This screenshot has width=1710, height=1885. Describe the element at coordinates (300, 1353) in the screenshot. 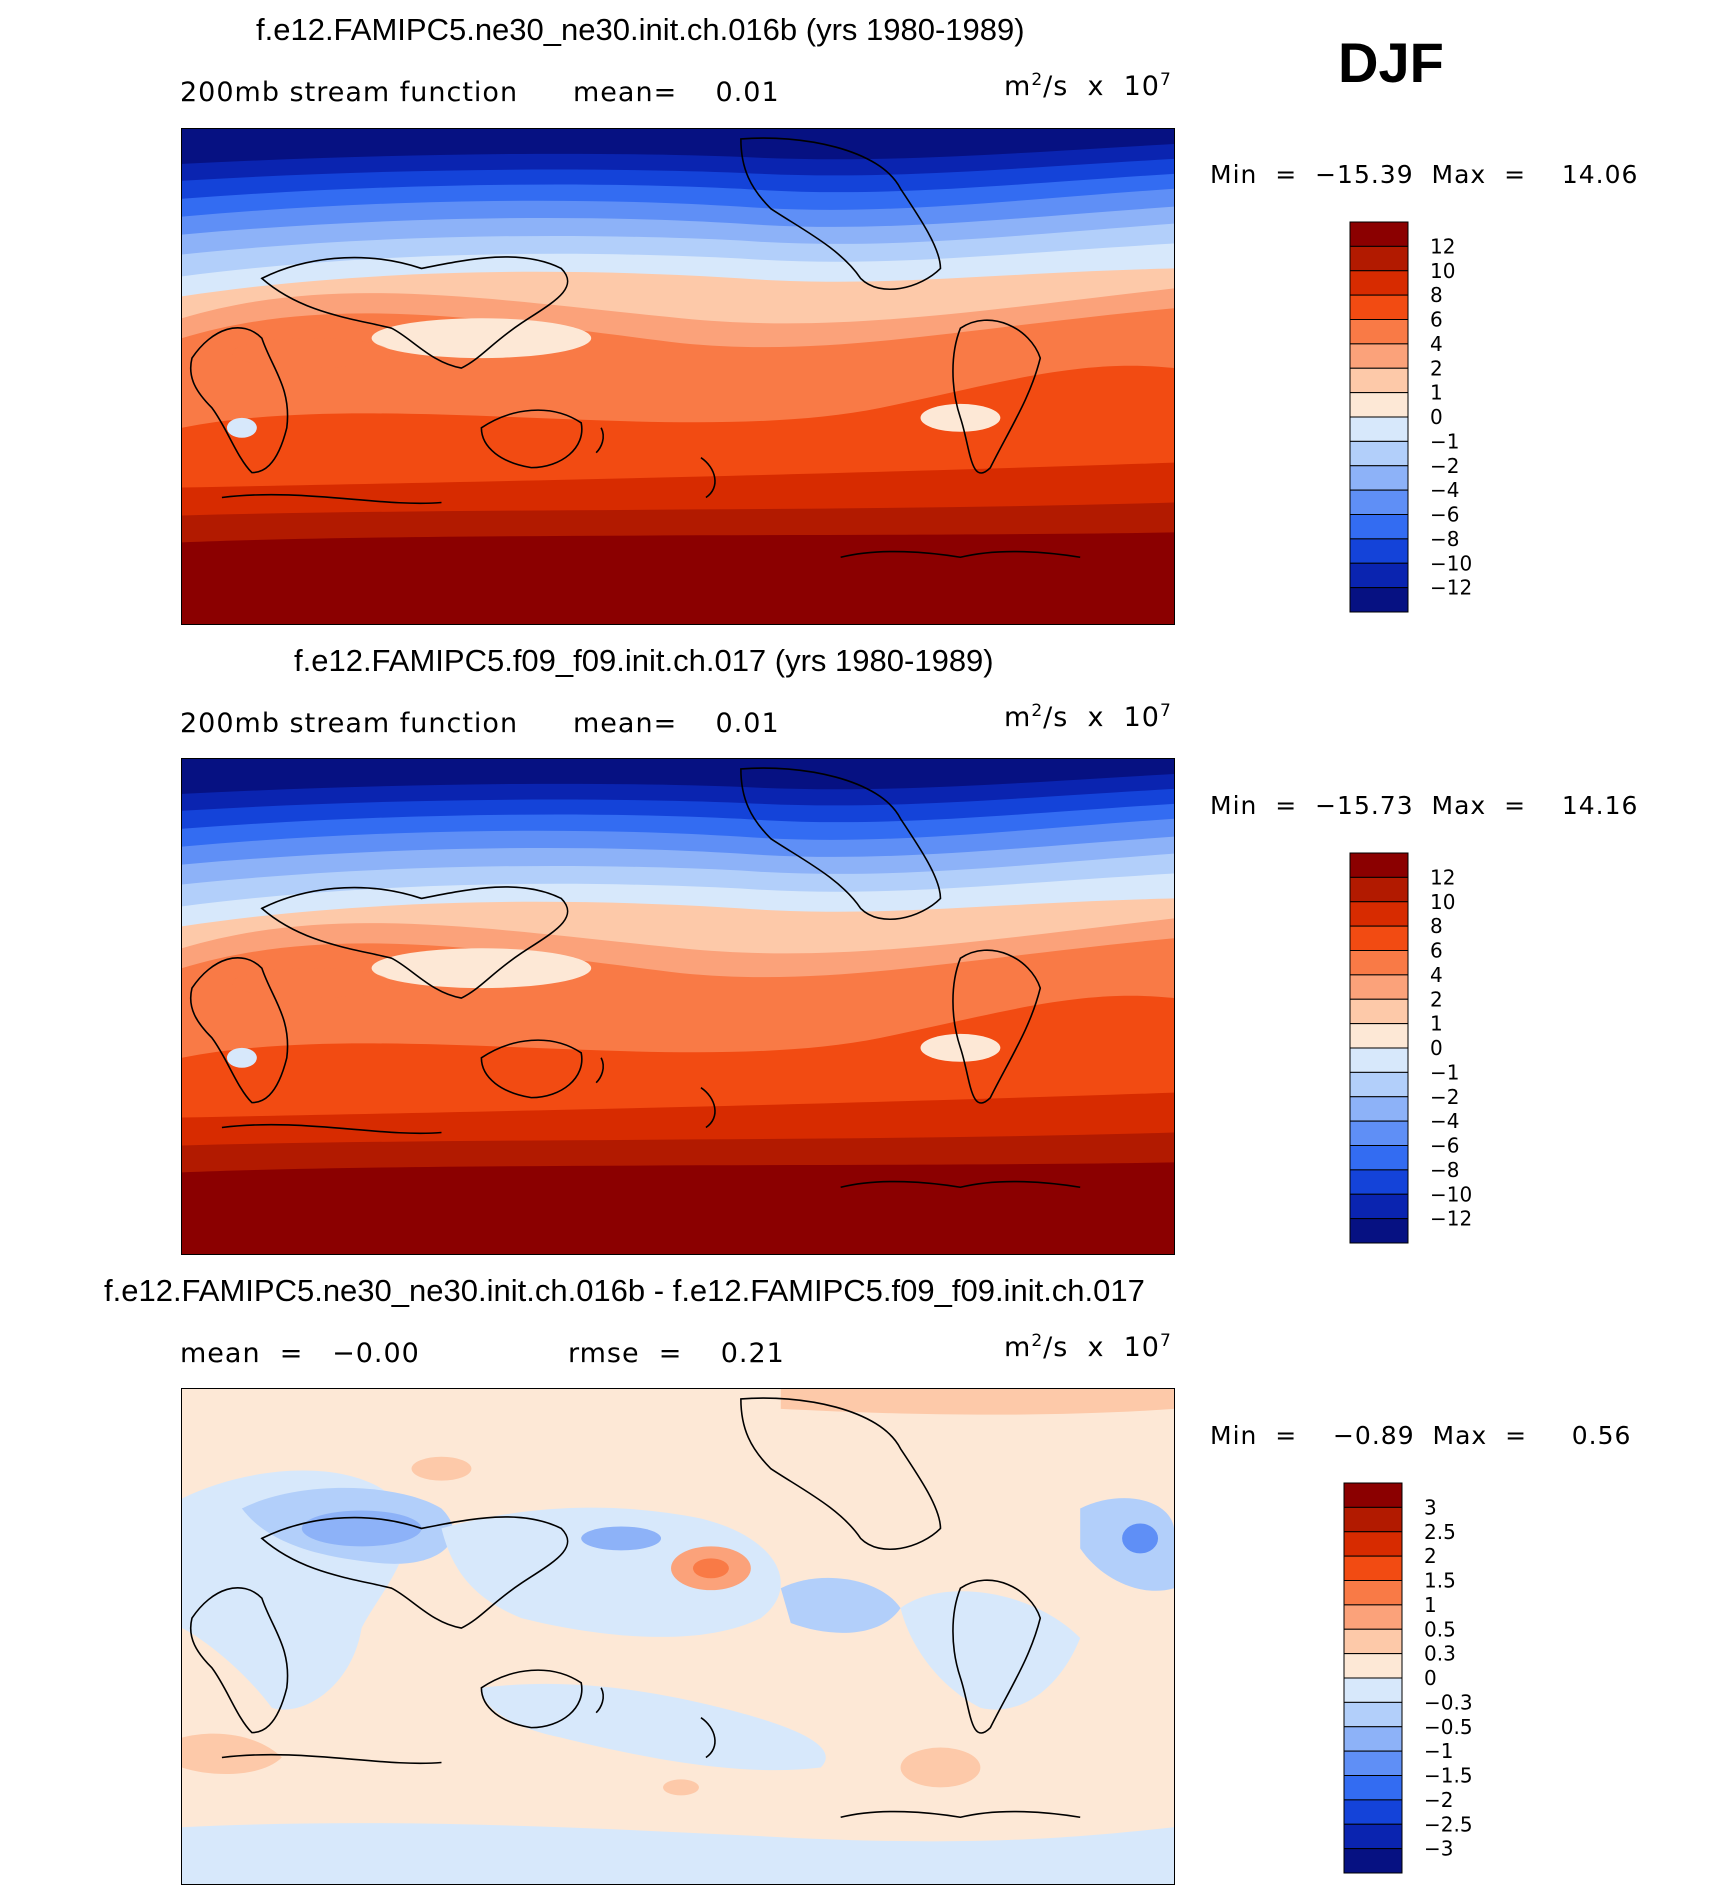

I see `panel3-mean: mean = −0.00` at that location.